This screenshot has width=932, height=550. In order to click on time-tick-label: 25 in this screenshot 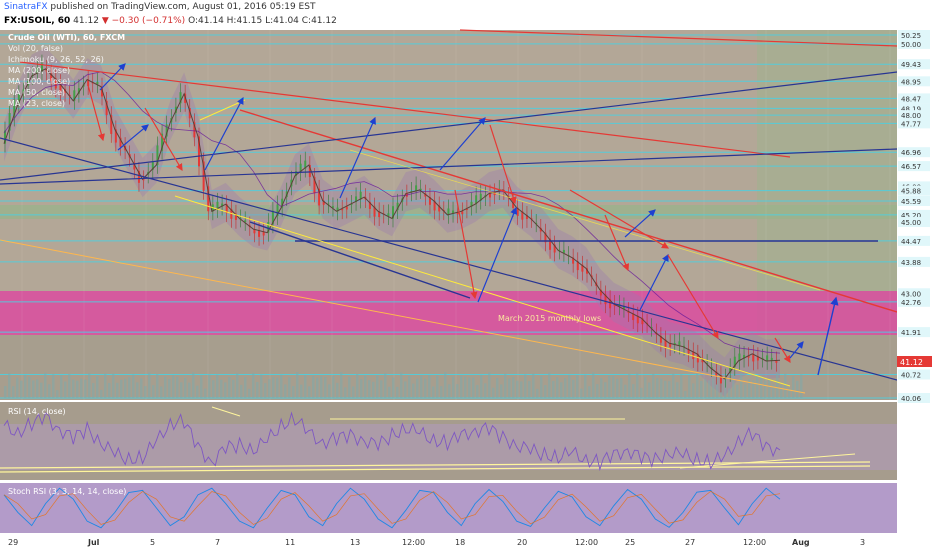, I will do `click(630, 542)`.